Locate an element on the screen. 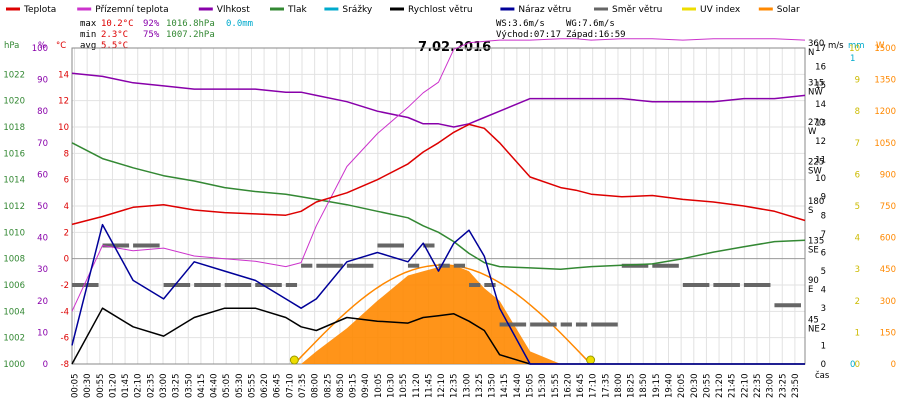  tick-hpa-5: 1010 is located at coordinates (14, 233).